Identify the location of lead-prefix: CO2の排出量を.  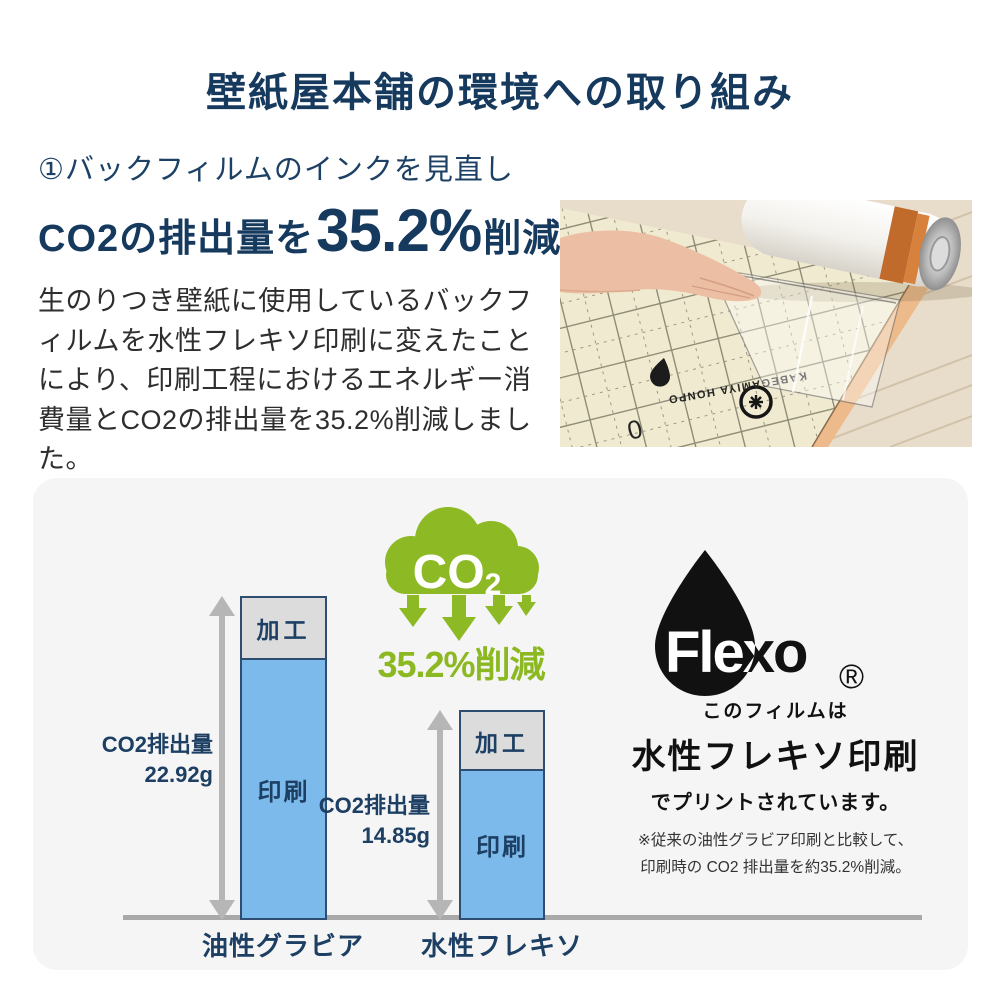
(176, 239).